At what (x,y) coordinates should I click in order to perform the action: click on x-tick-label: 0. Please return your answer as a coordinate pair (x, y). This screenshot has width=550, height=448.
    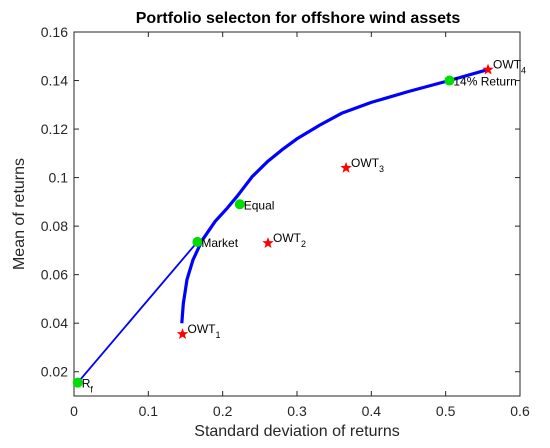
    Looking at the image, I should click on (74, 411).